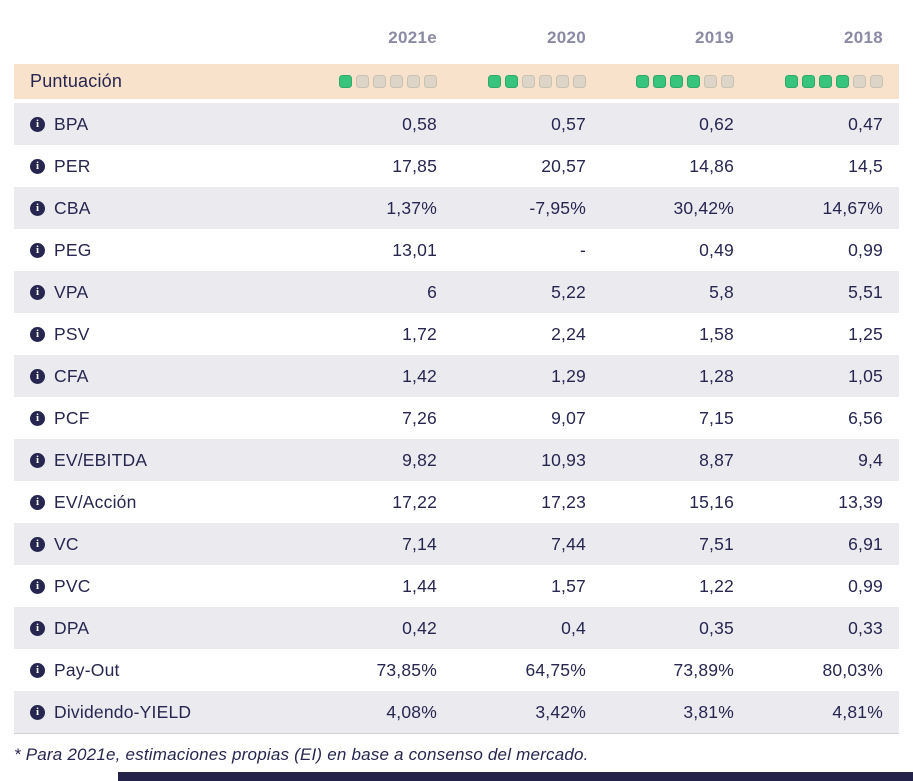 The height and width of the screenshot is (781, 913). I want to click on metric-label: Dividendo-YIELD, so click(123, 711).